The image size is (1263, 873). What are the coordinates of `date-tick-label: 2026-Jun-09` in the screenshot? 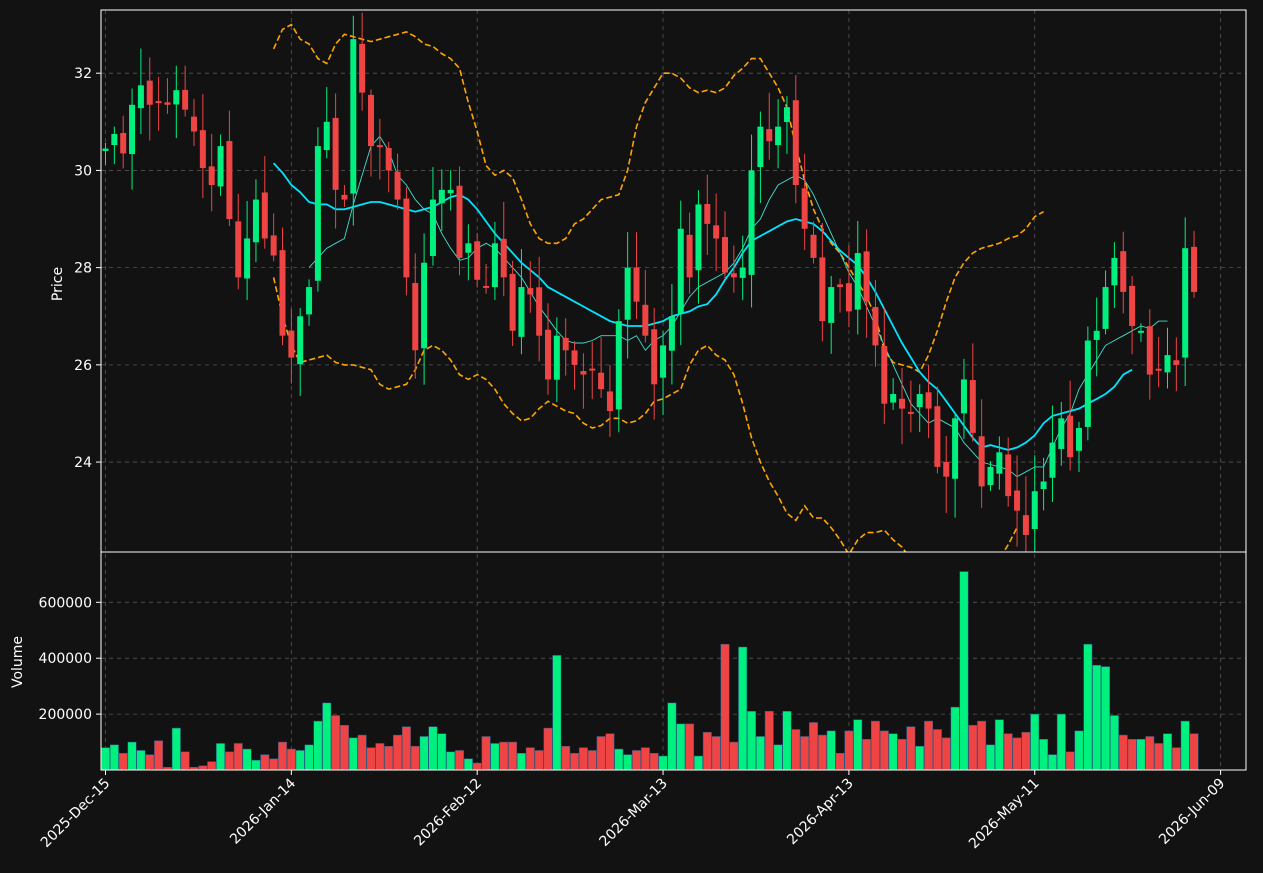 It's located at (1192, 812).